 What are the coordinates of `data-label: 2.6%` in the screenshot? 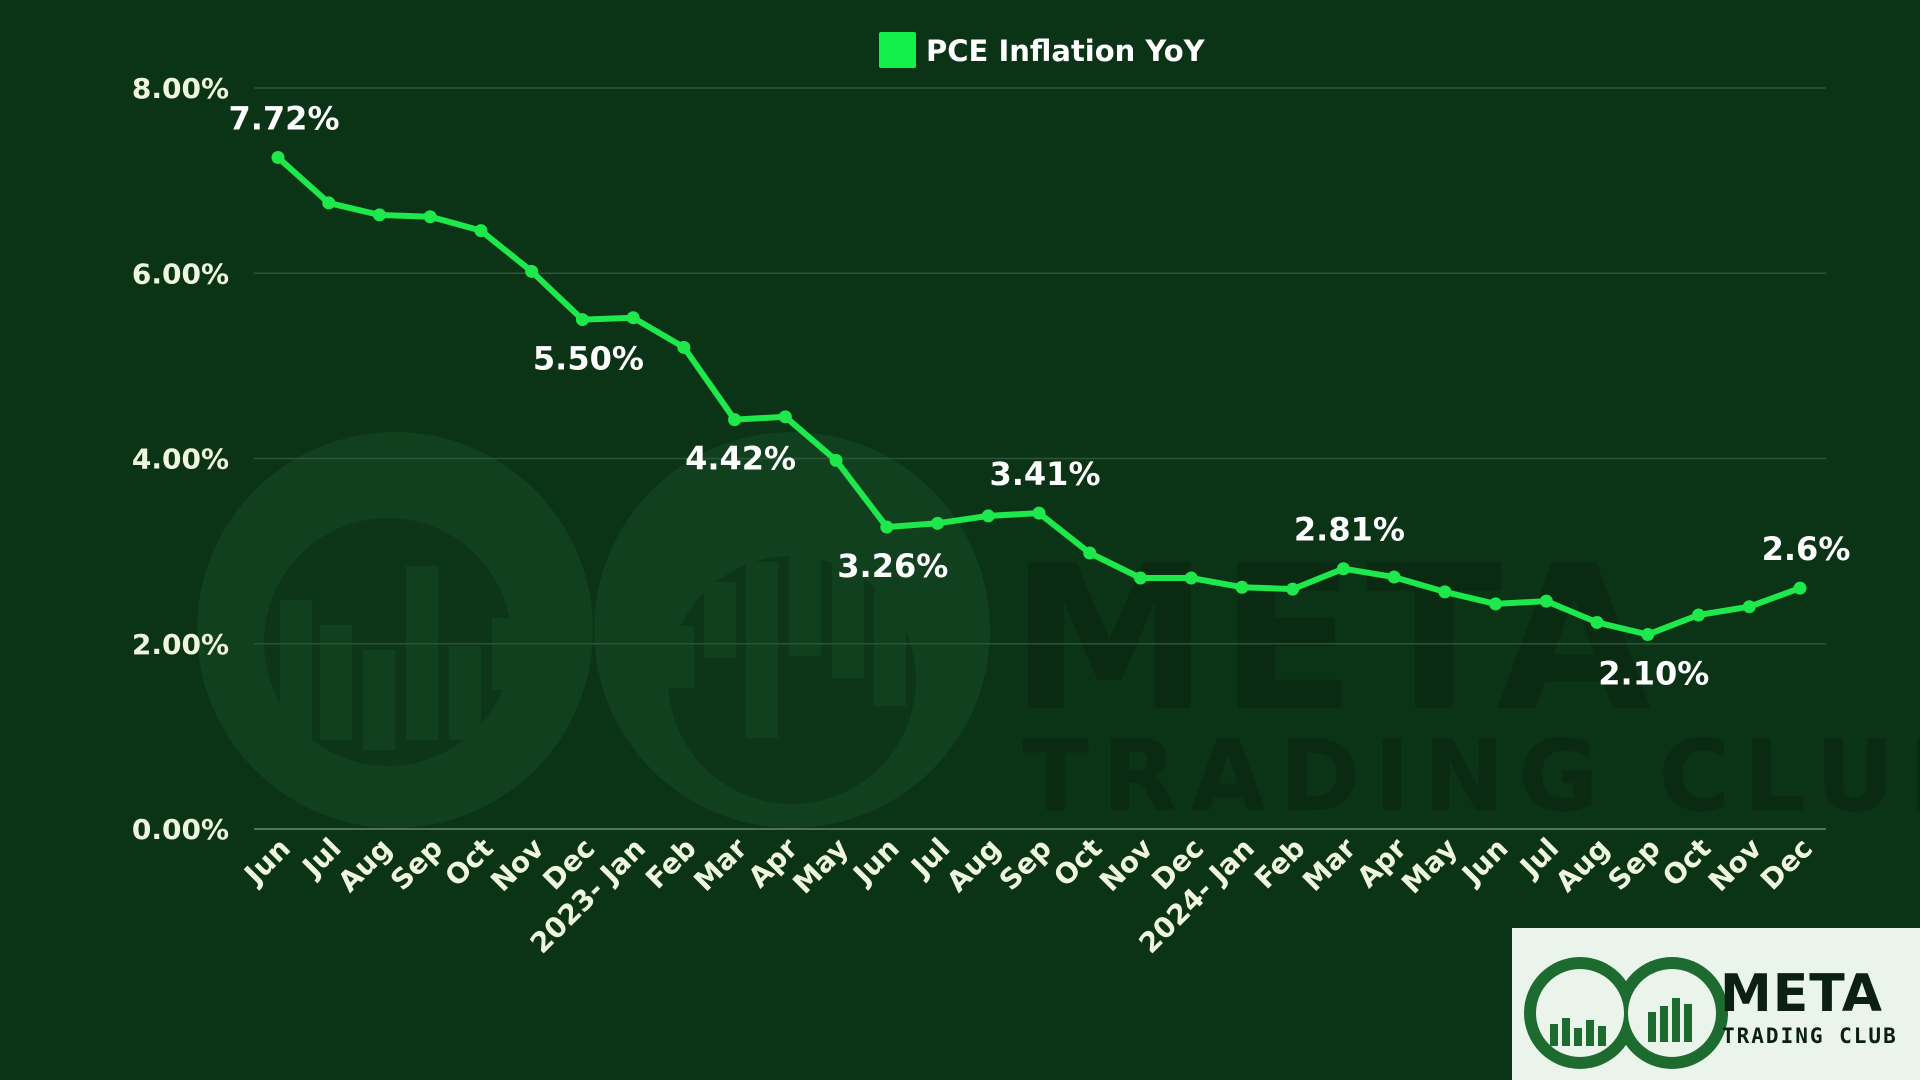 It's located at (1806, 549).